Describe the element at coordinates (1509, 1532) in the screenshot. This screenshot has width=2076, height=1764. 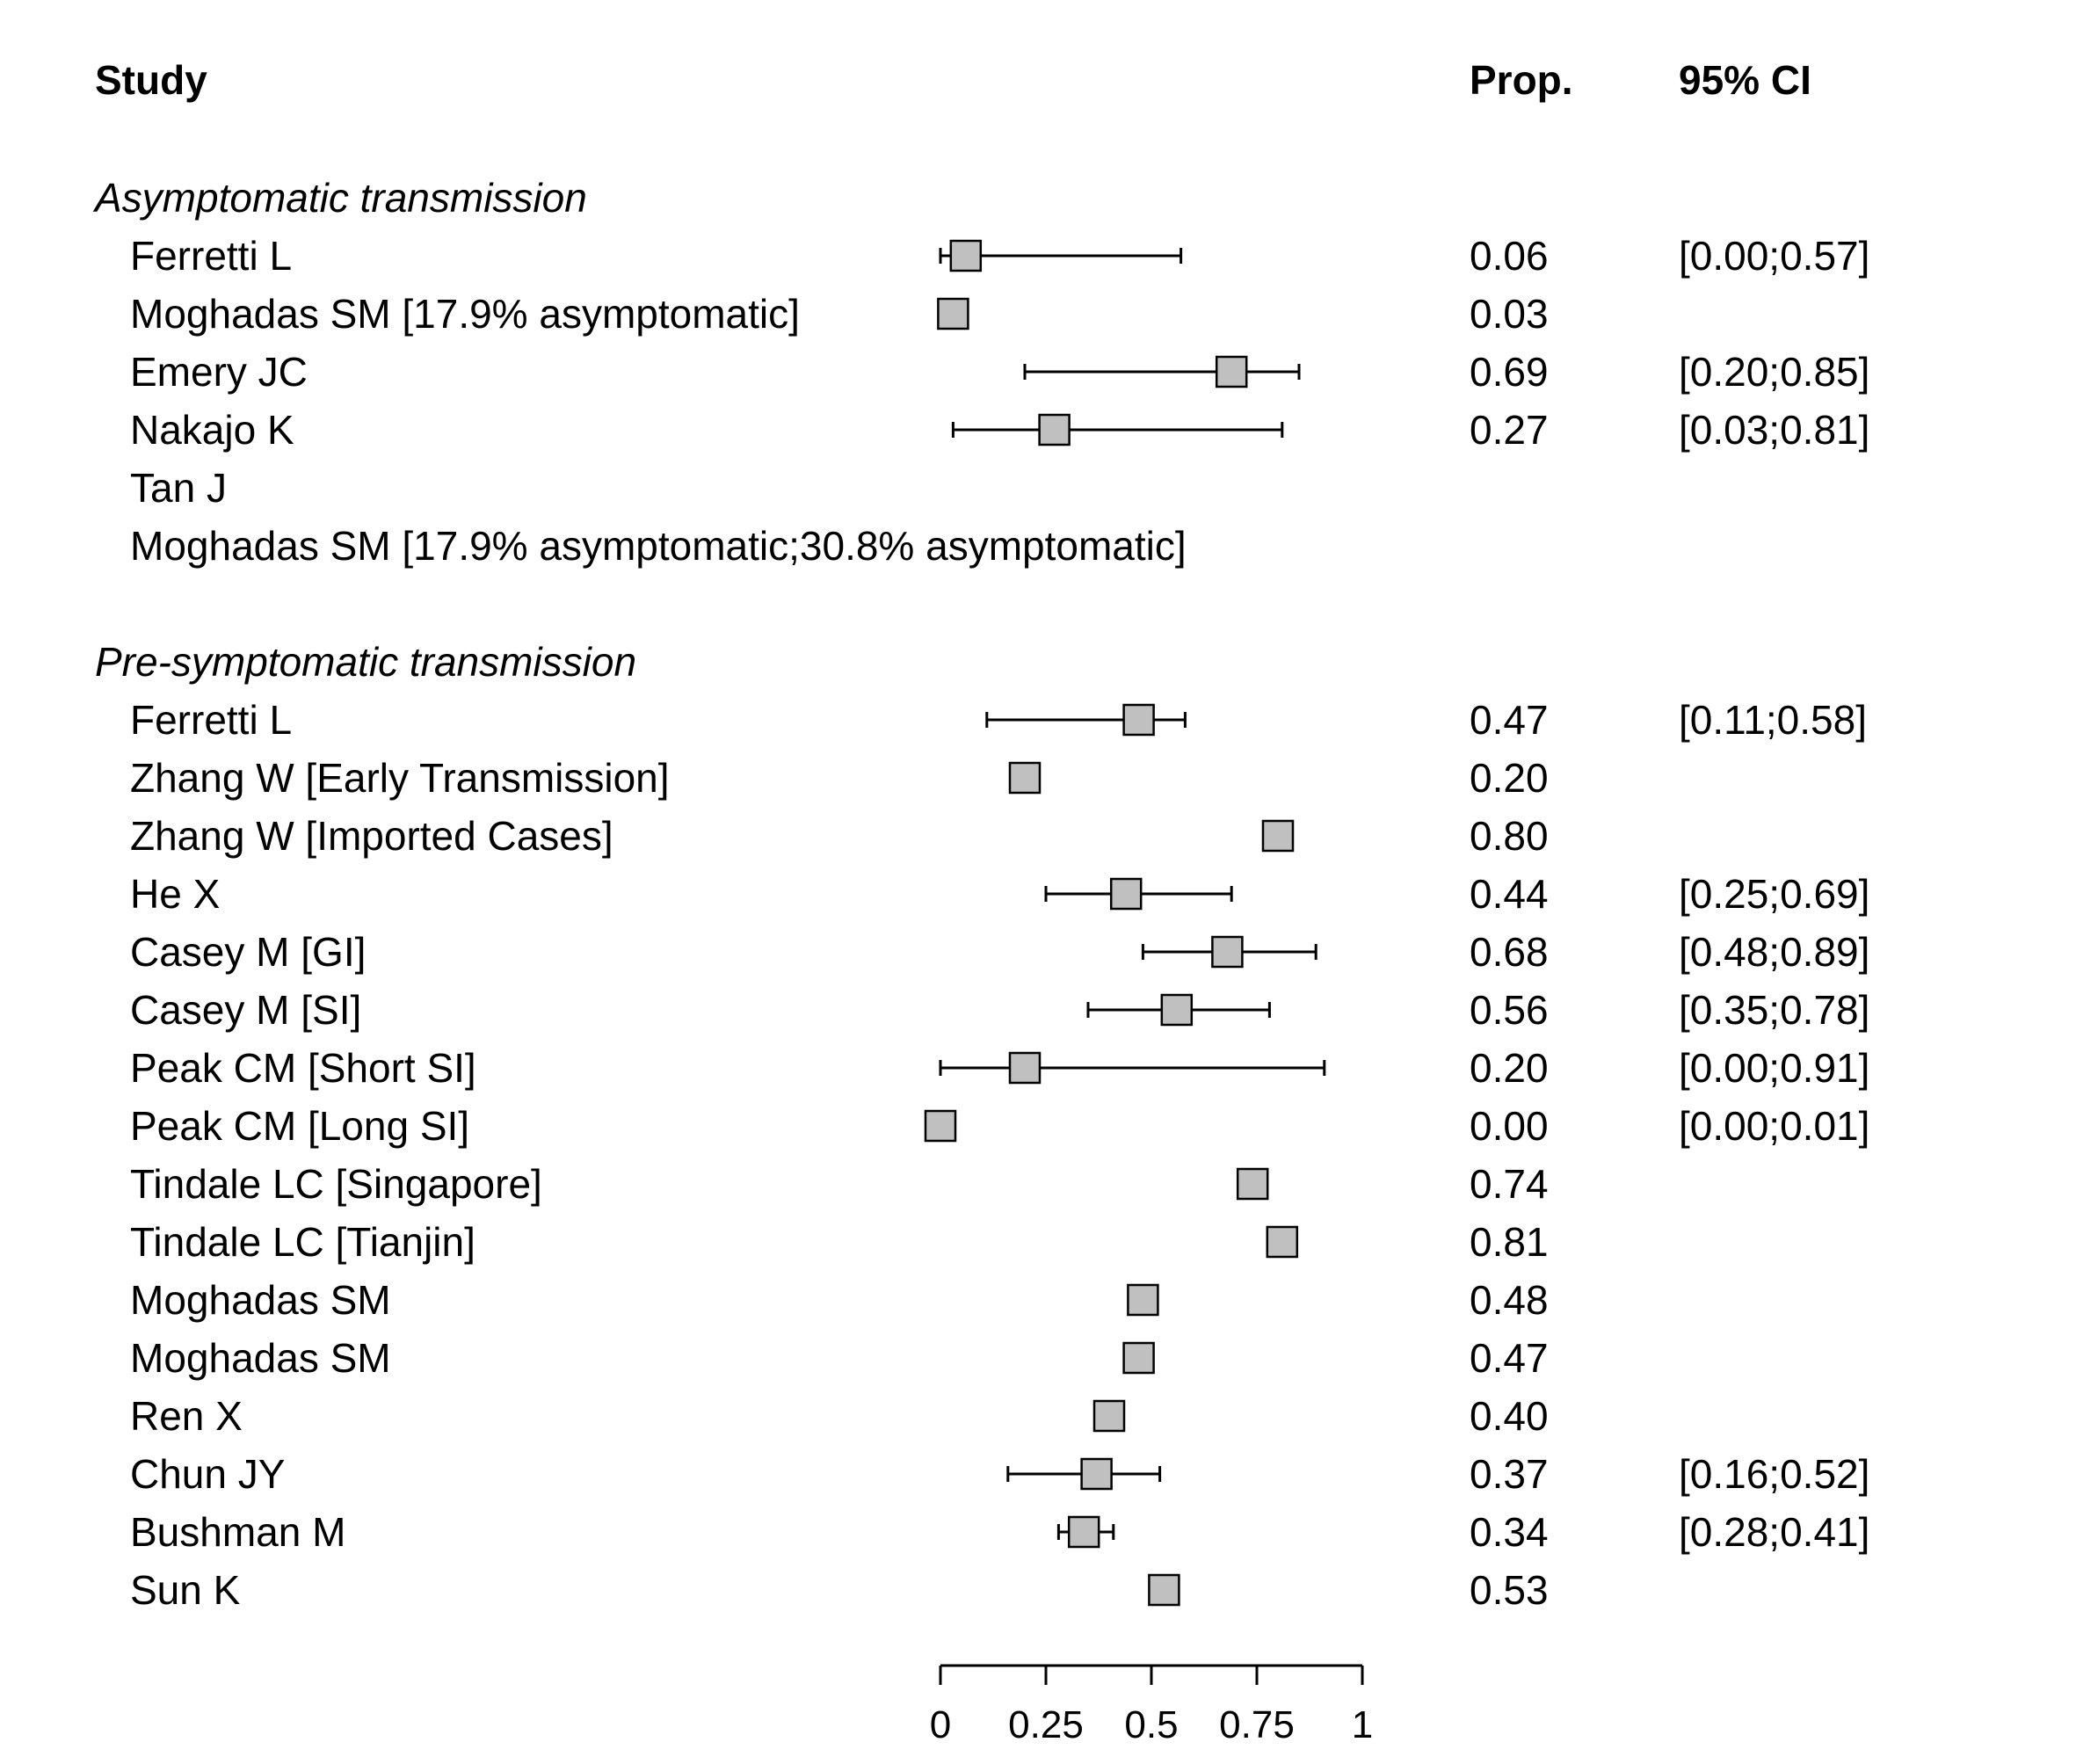
I see `prop-value: 0.34` at that location.